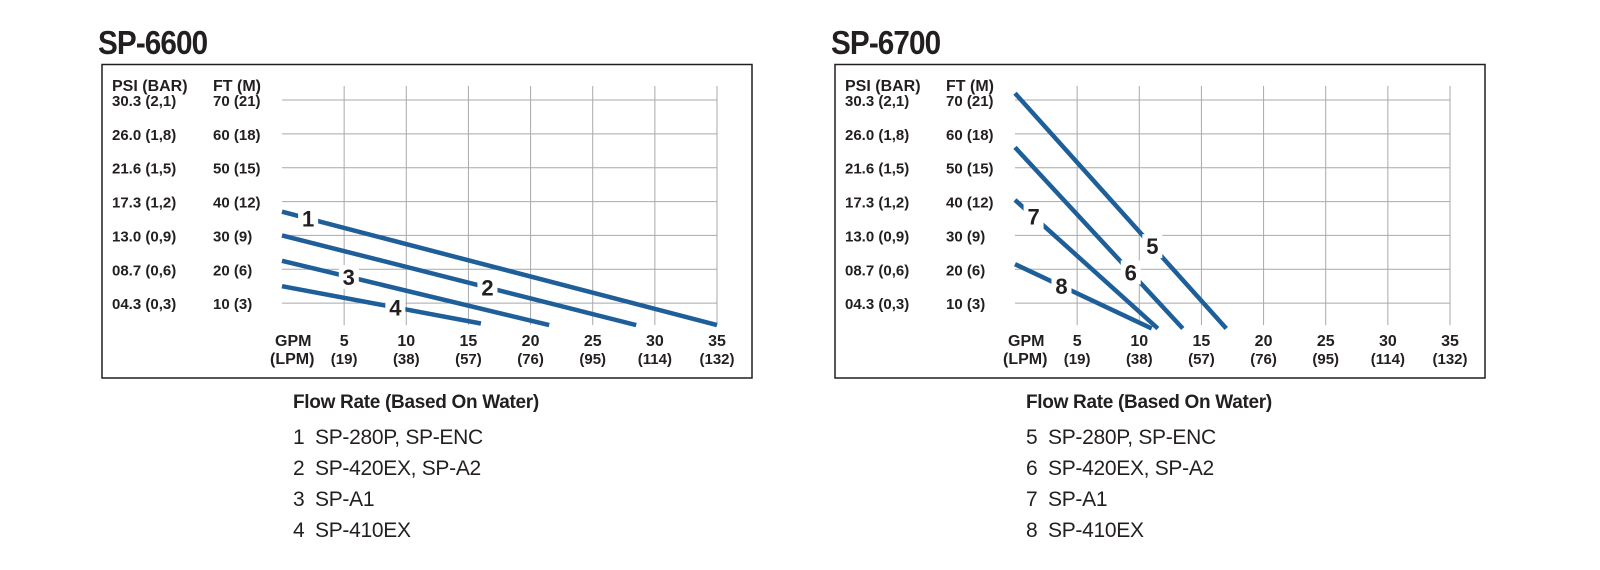 This screenshot has height=570, width=1600. I want to click on legend-number: 2, so click(299, 468).